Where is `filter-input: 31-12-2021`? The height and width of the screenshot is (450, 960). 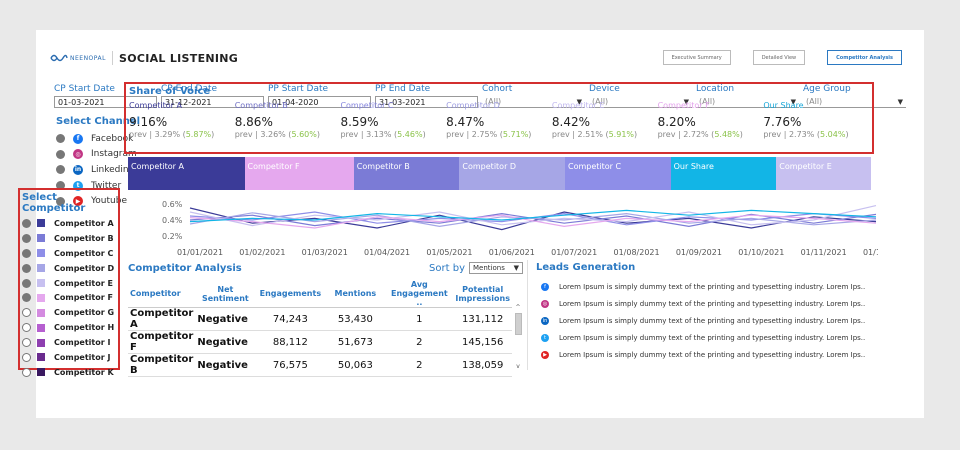 filter-input: 31-12-2021 is located at coordinates (212, 102).